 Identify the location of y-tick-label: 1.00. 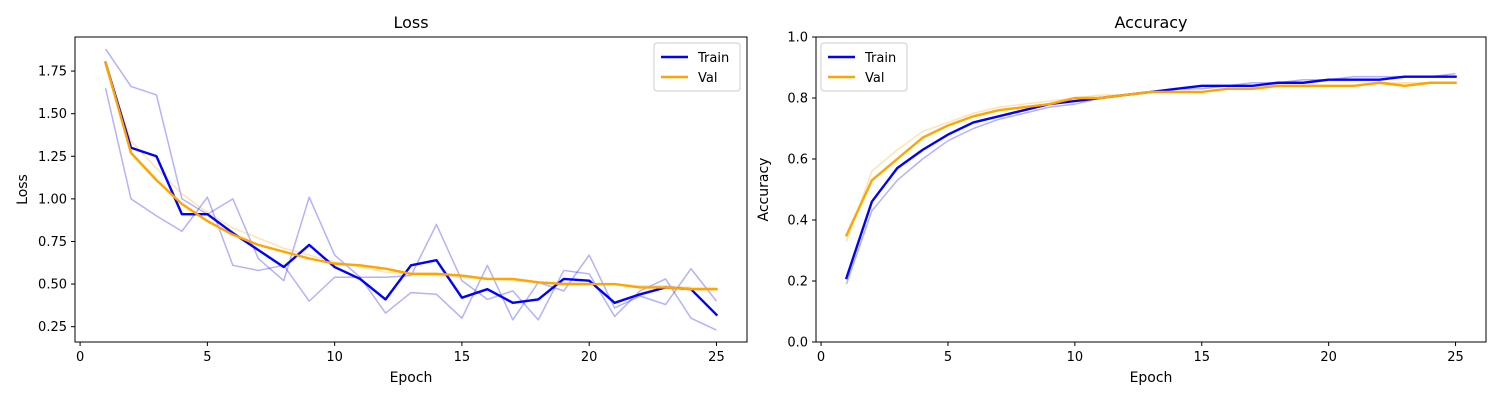
(52, 199).